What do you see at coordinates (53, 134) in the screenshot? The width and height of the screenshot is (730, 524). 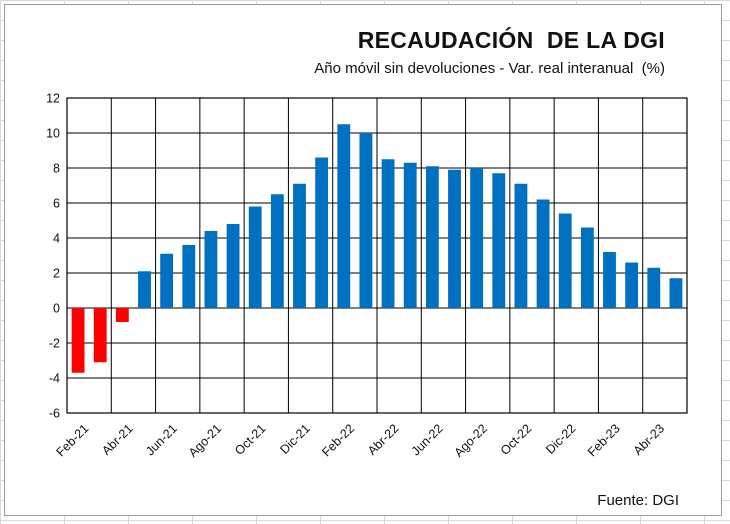 I see `y-tick-label: 10` at bounding box center [53, 134].